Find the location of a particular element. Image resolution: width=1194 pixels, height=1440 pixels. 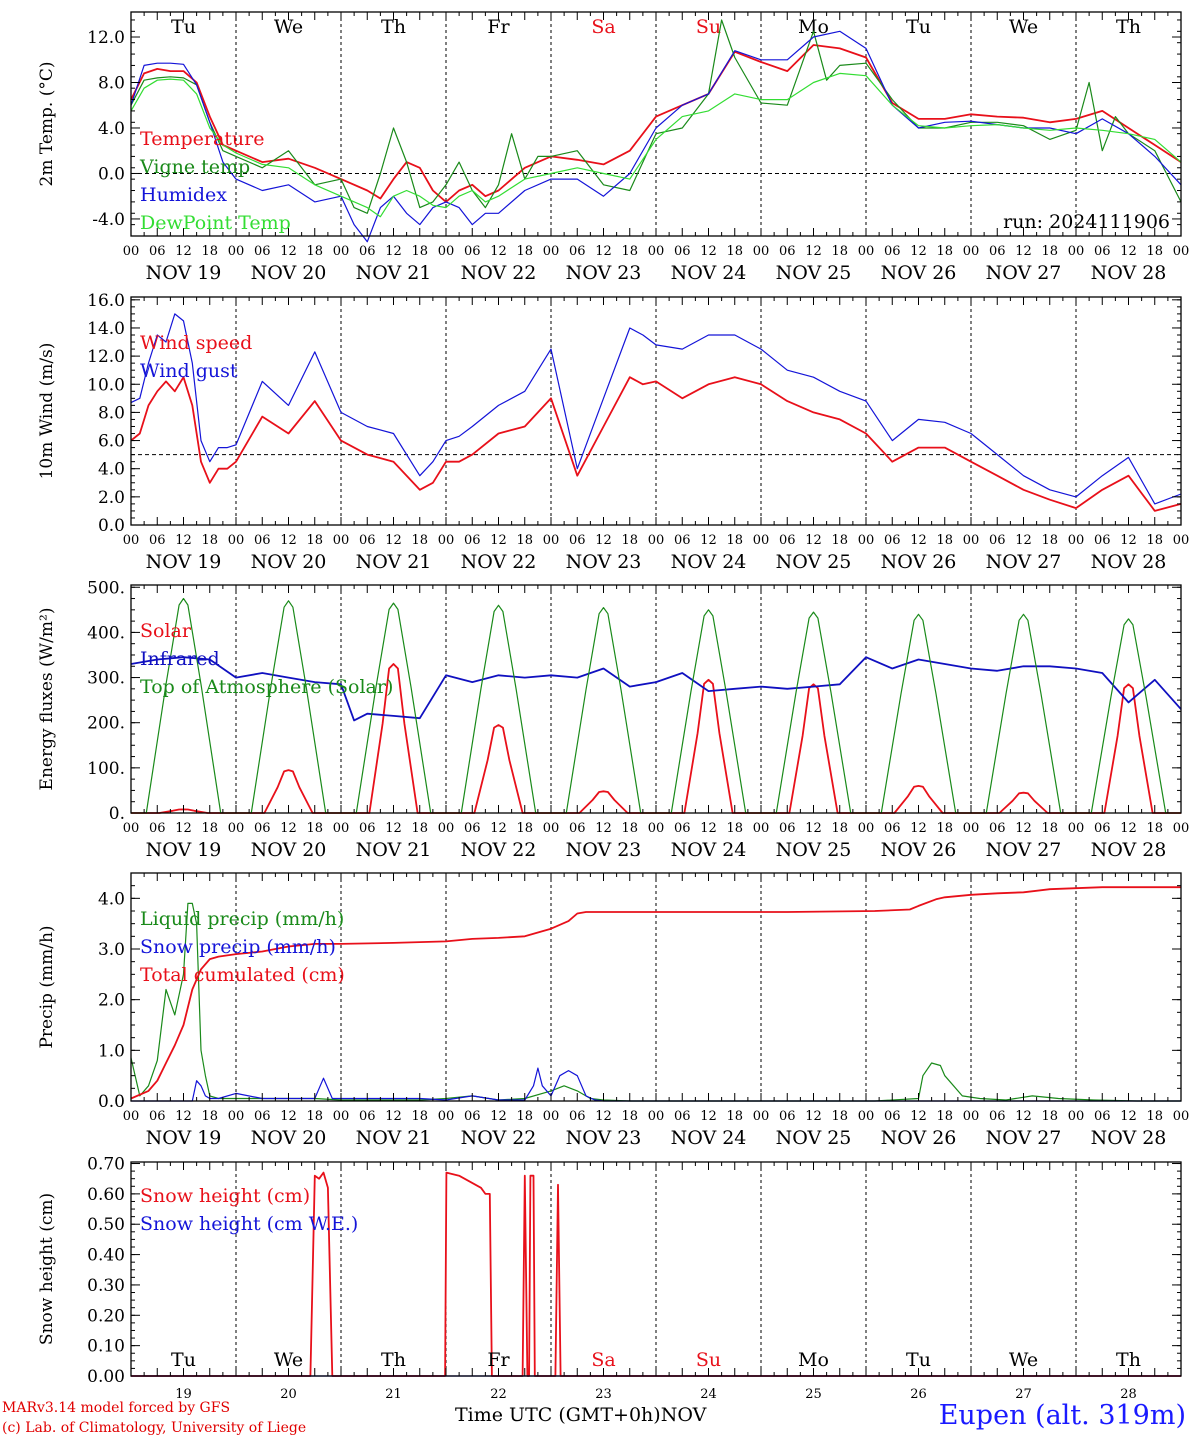

y-tick-label: 0.50 is located at coordinates (106, 1225).